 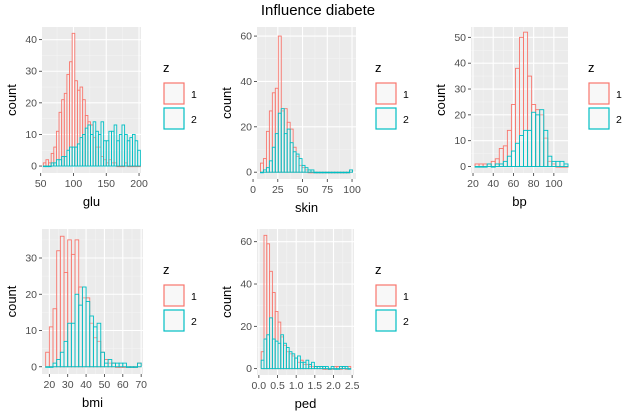 I want to click on x-tick-label: 2.0, so click(x=333, y=386).